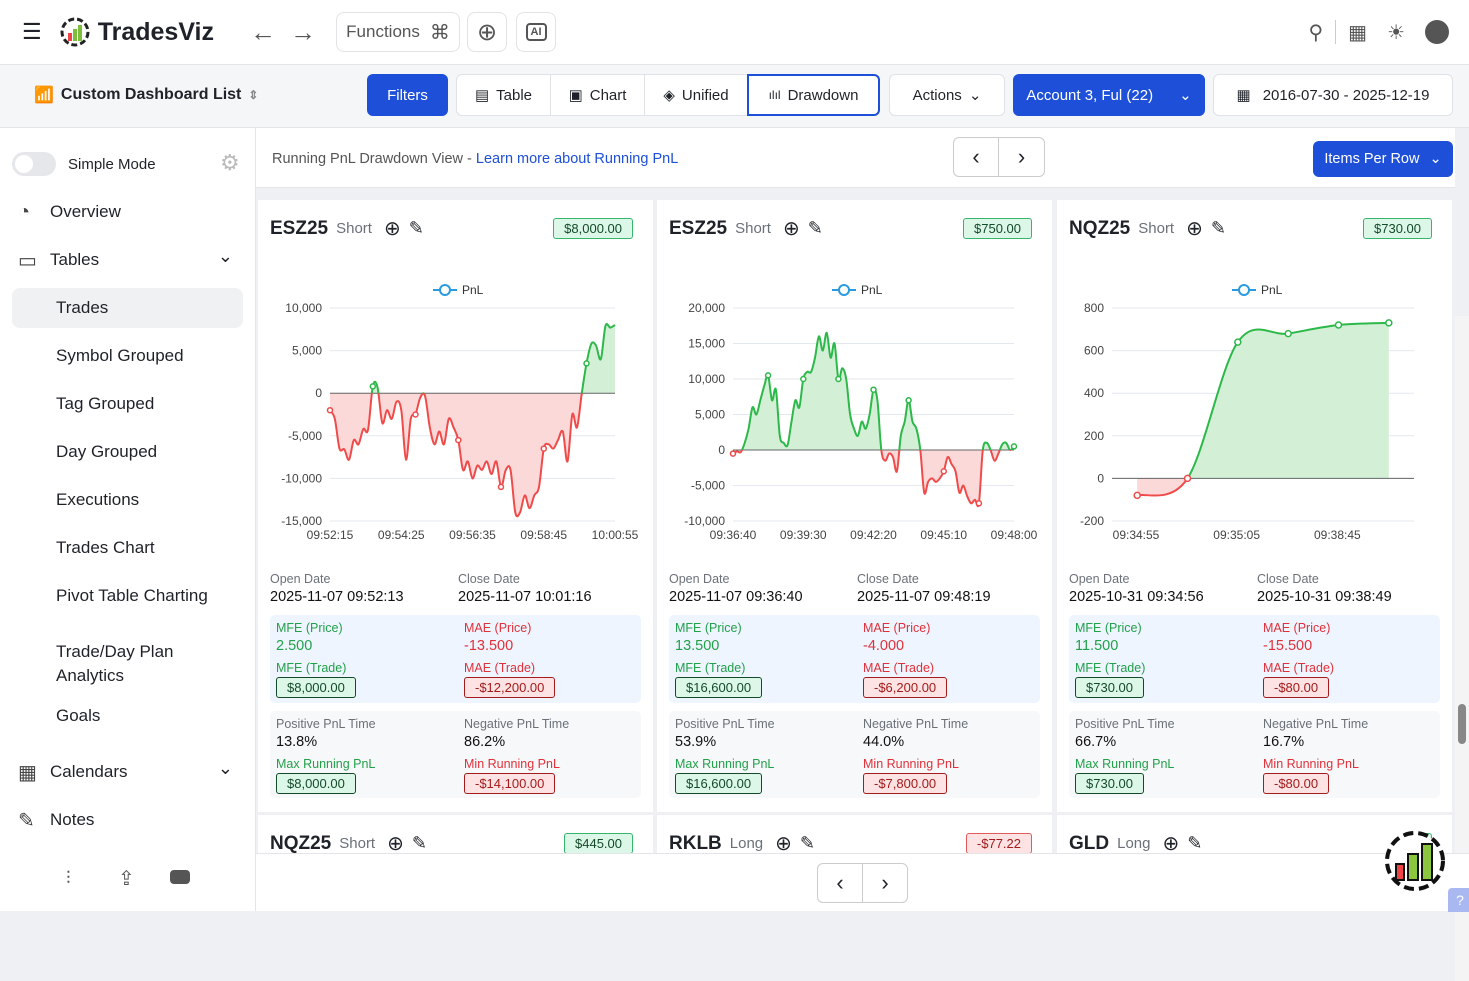 This screenshot has height=981, width=1469. What do you see at coordinates (300, 579) in the screenshot?
I see `stat-label: Open Date` at bounding box center [300, 579].